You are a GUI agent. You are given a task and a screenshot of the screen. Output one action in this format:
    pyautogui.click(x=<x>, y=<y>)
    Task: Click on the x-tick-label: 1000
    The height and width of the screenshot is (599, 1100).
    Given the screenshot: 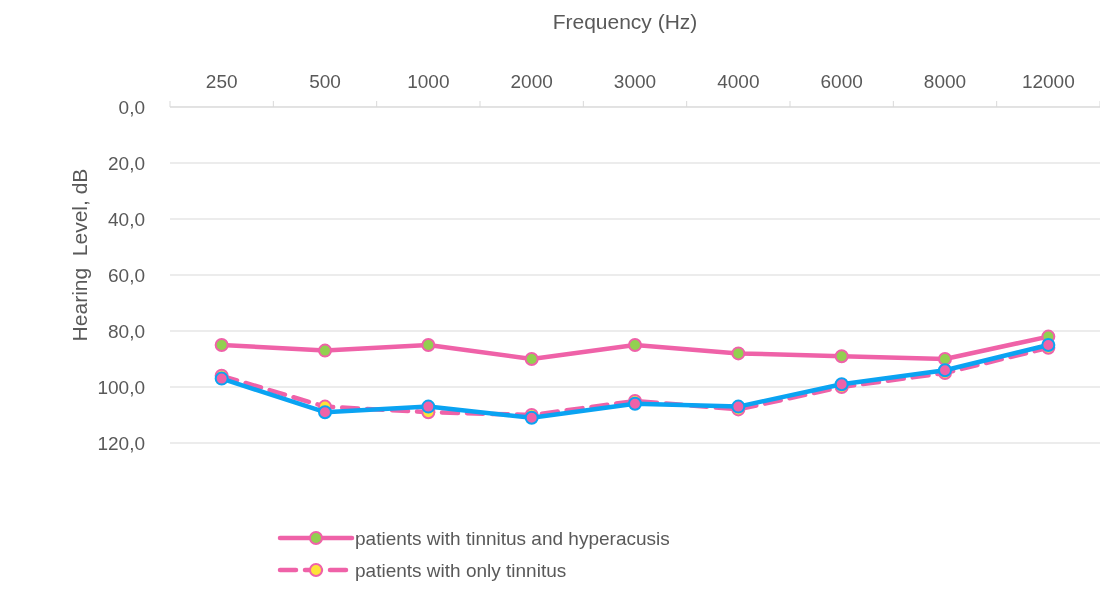 What is the action you would take?
    pyautogui.click(x=428, y=81)
    